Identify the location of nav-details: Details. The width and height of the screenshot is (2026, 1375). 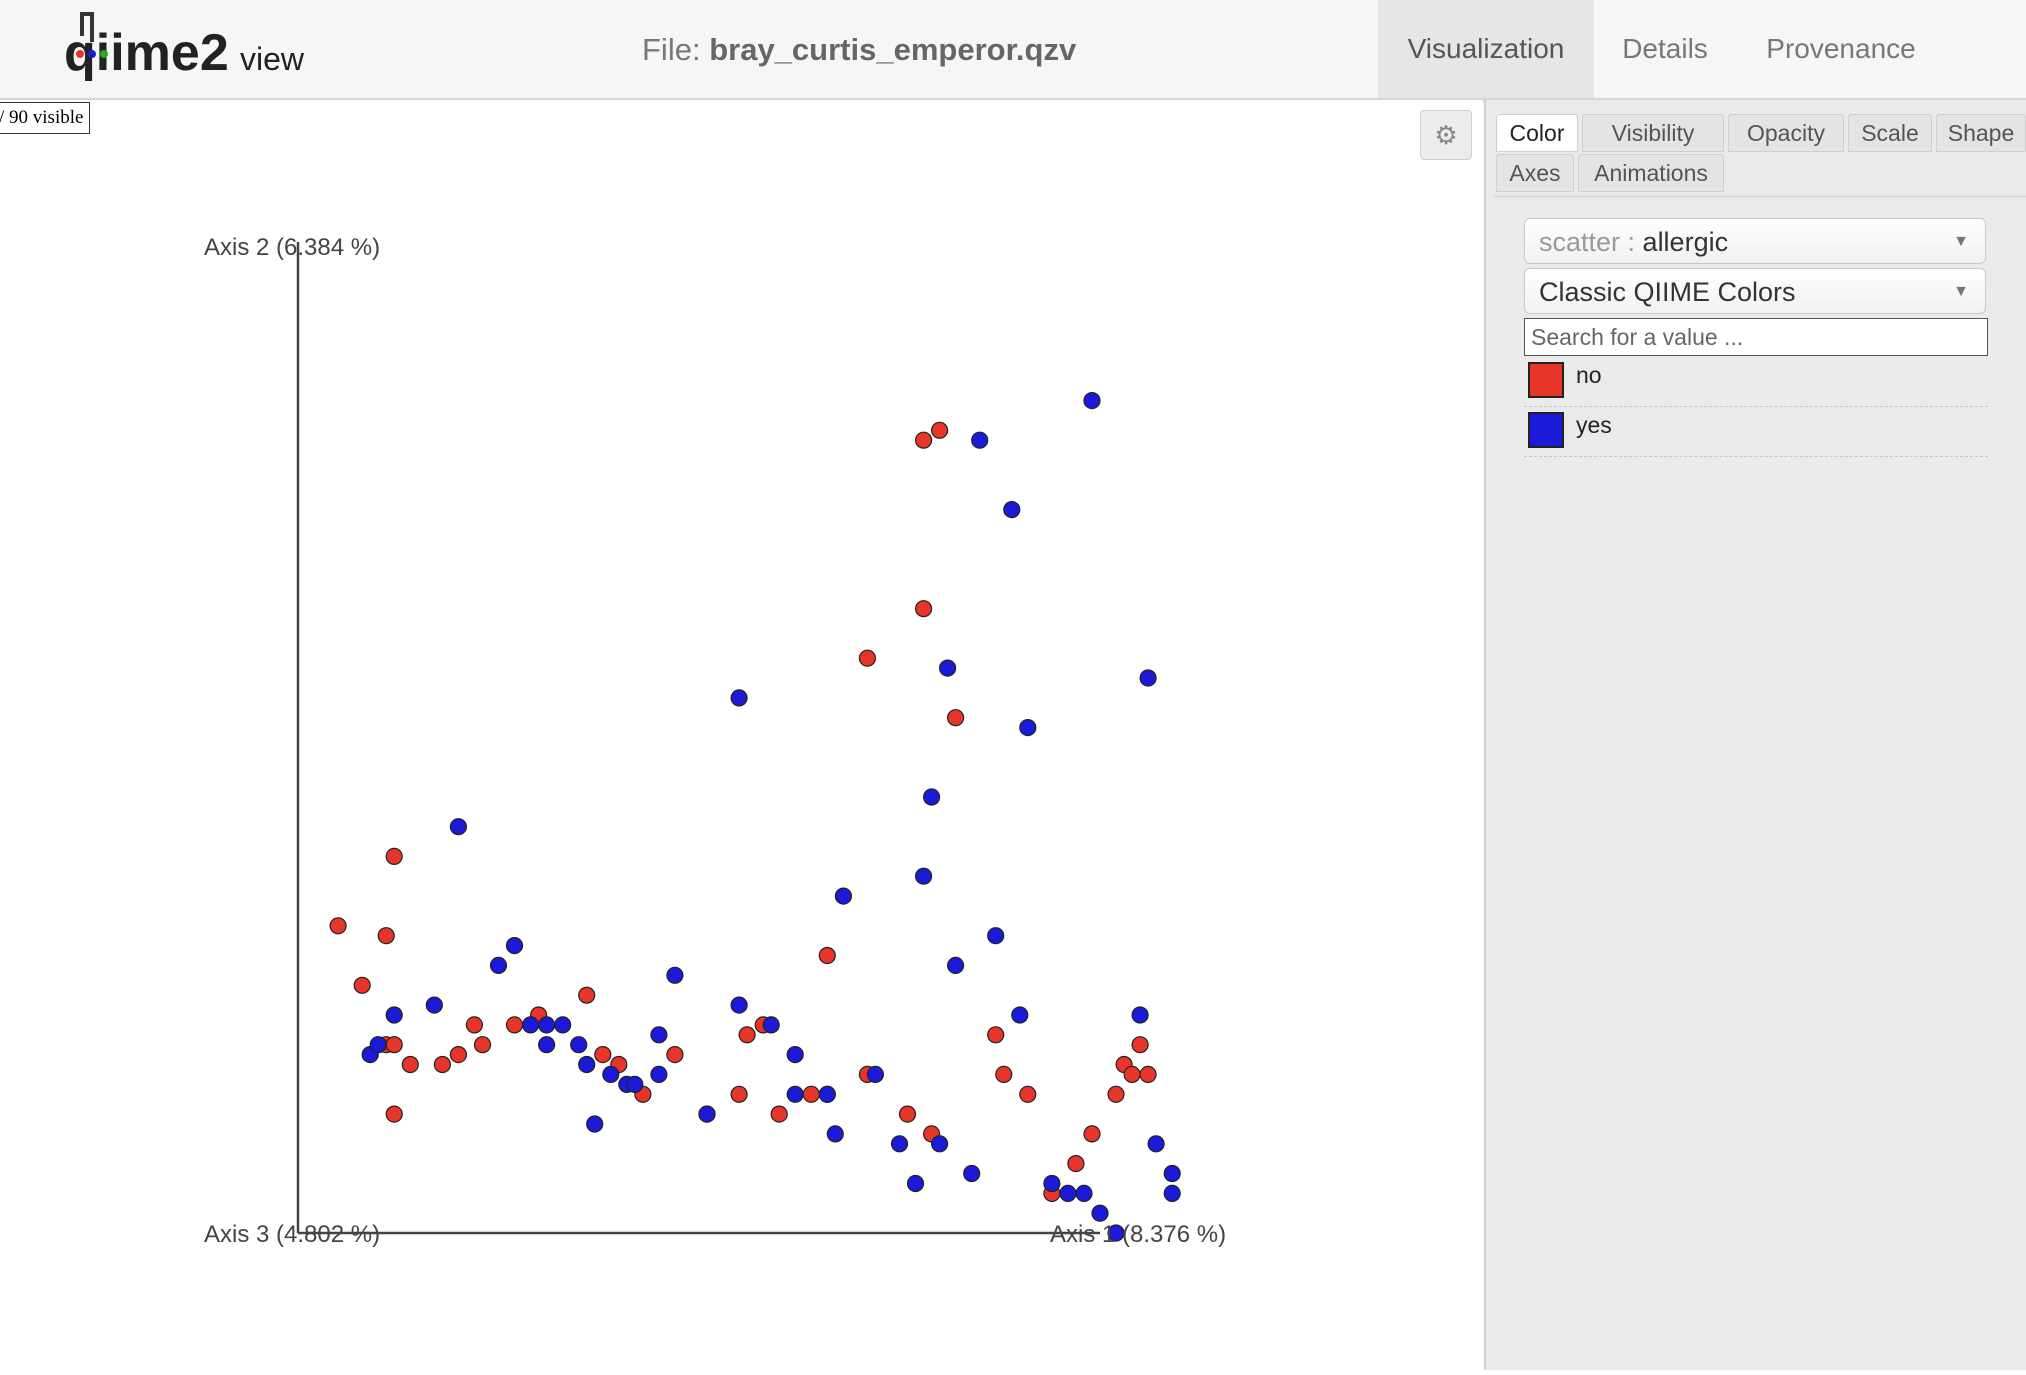
(1665, 48).